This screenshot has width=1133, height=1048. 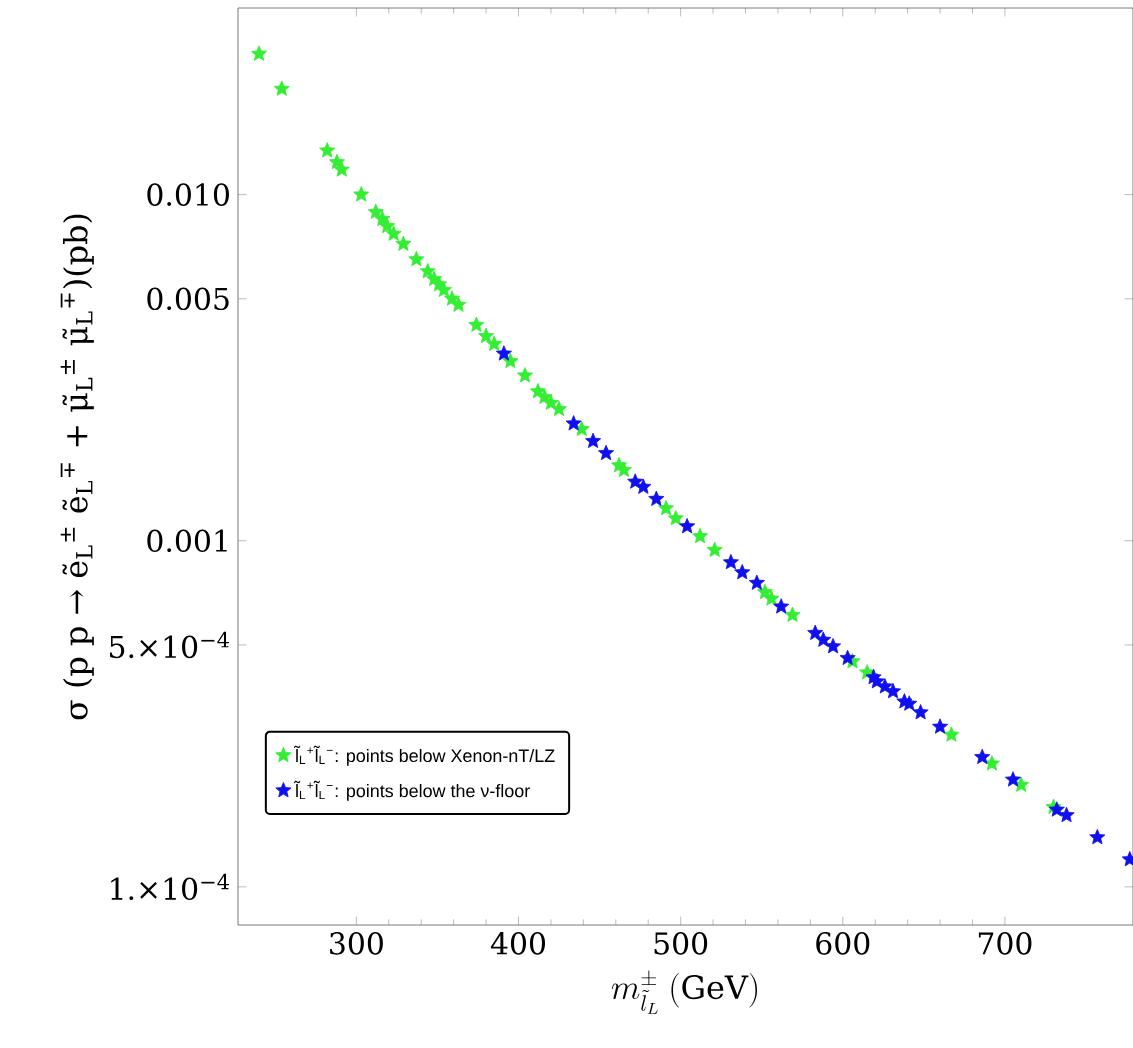 I want to click on y-tick-label: 1.×10$^{−4}$, so click(x=170, y=887).